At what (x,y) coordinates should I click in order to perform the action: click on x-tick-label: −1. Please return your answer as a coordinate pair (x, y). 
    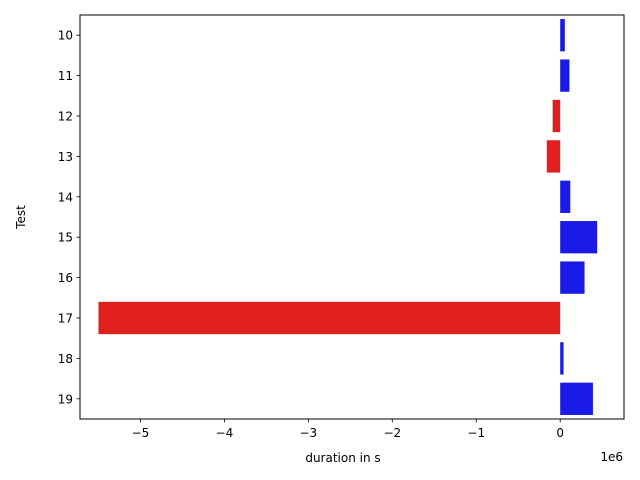
    Looking at the image, I should click on (476, 433).